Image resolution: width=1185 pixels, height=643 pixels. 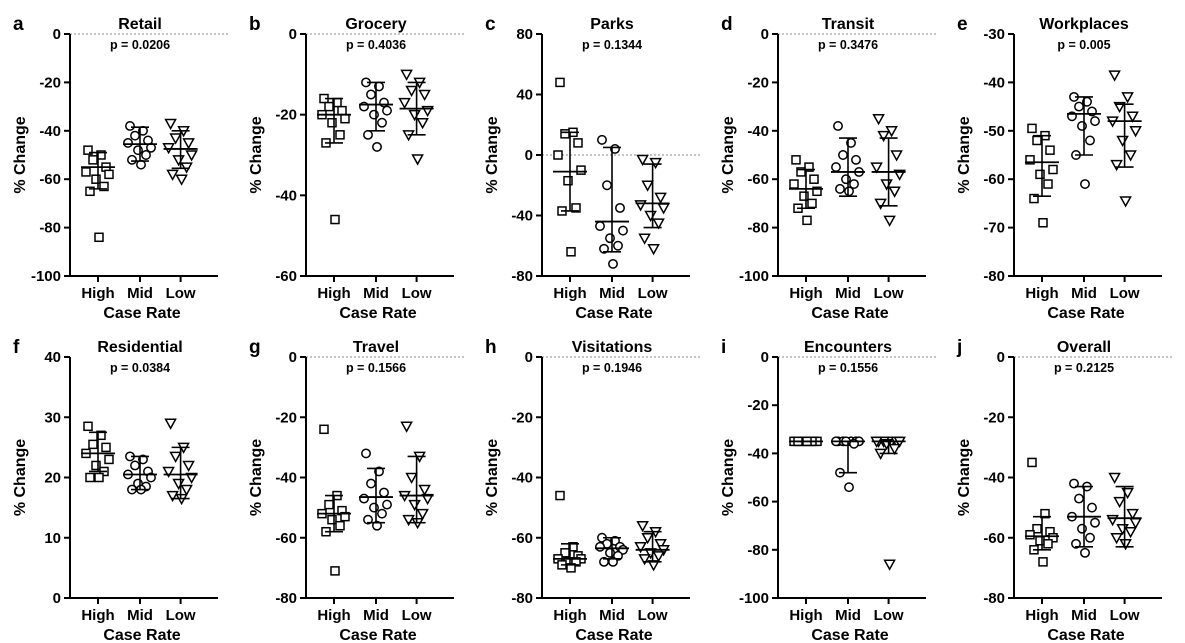 What do you see at coordinates (46, 276) in the screenshot?
I see `y-tick-label: -100` at bounding box center [46, 276].